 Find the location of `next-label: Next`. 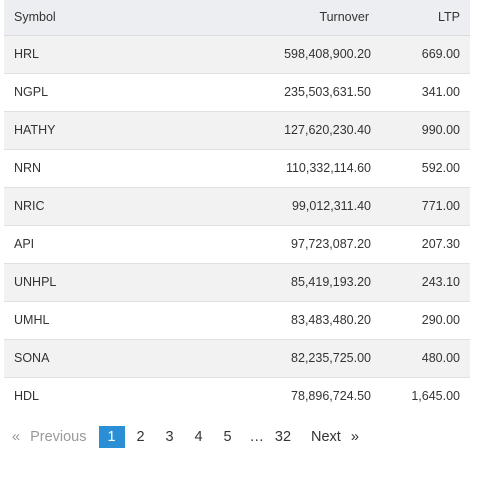

next-label: Next is located at coordinates (326, 437).